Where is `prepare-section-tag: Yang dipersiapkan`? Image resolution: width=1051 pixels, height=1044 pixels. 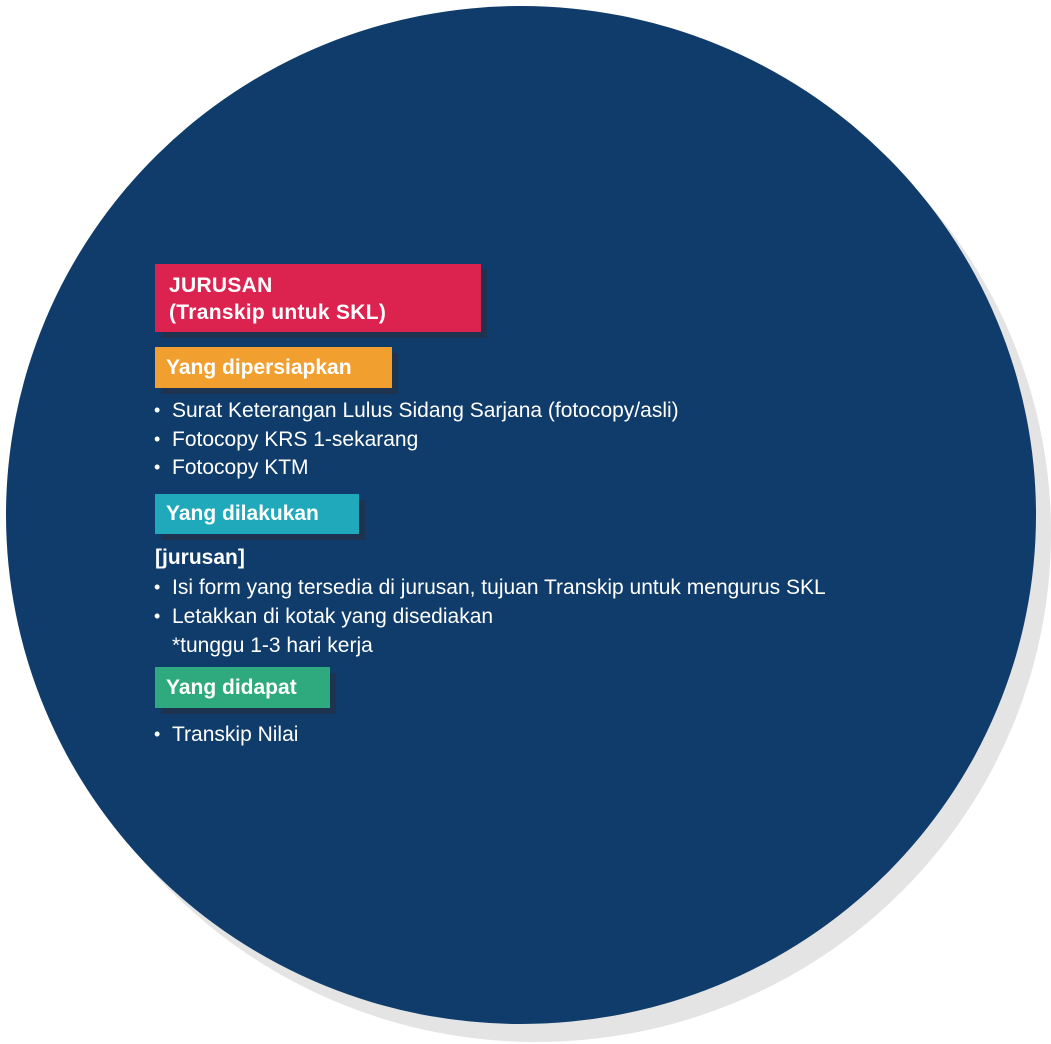
prepare-section-tag: Yang dipersiapkan is located at coordinates (273, 367).